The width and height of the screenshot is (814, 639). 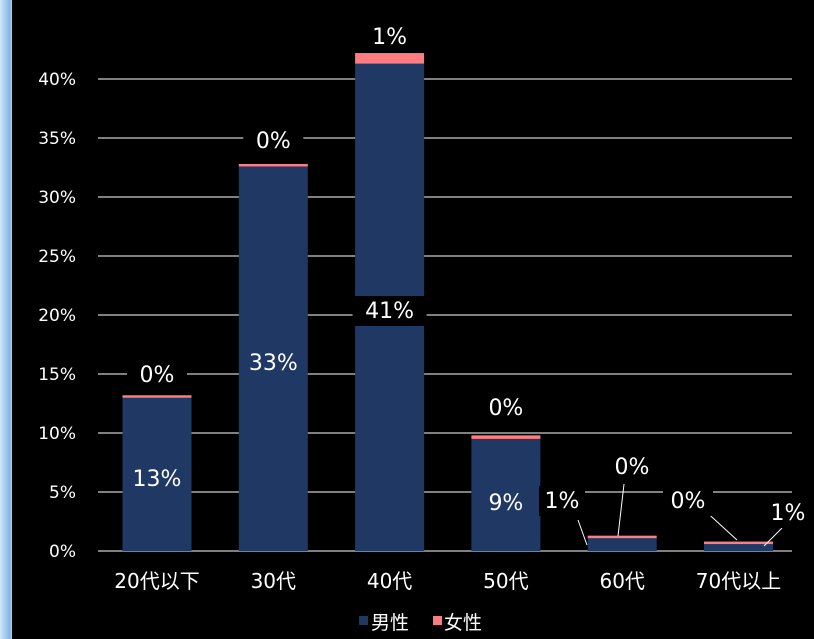 What do you see at coordinates (156, 581) in the screenshot?
I see `x-category-label: 20代以下` at bounding box center [156, 581].